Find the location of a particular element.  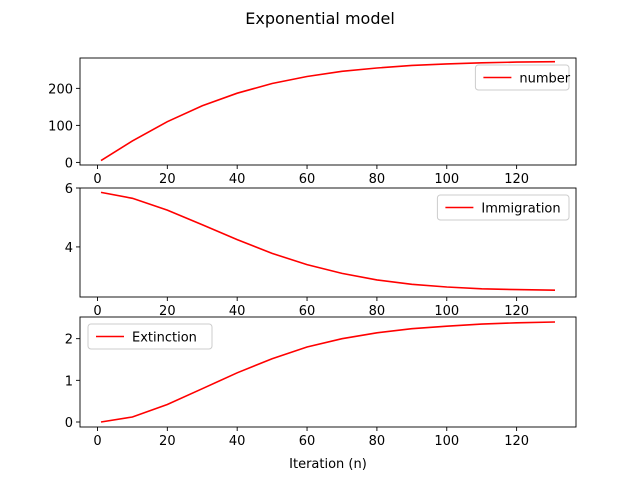

y-tick-label: 2 is located at coordinates (69, 340).